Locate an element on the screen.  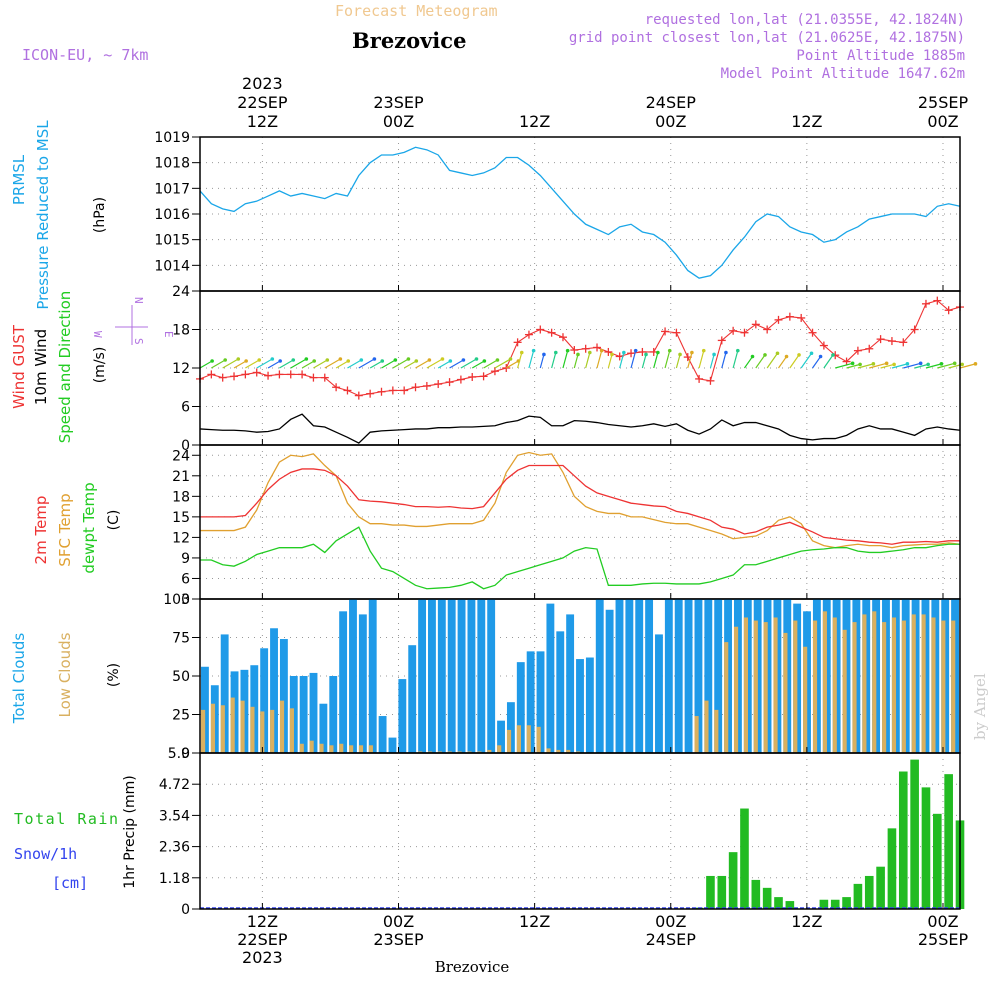
precip-unit: 1hr Precip (mm) is located at coordinates (130, 831).